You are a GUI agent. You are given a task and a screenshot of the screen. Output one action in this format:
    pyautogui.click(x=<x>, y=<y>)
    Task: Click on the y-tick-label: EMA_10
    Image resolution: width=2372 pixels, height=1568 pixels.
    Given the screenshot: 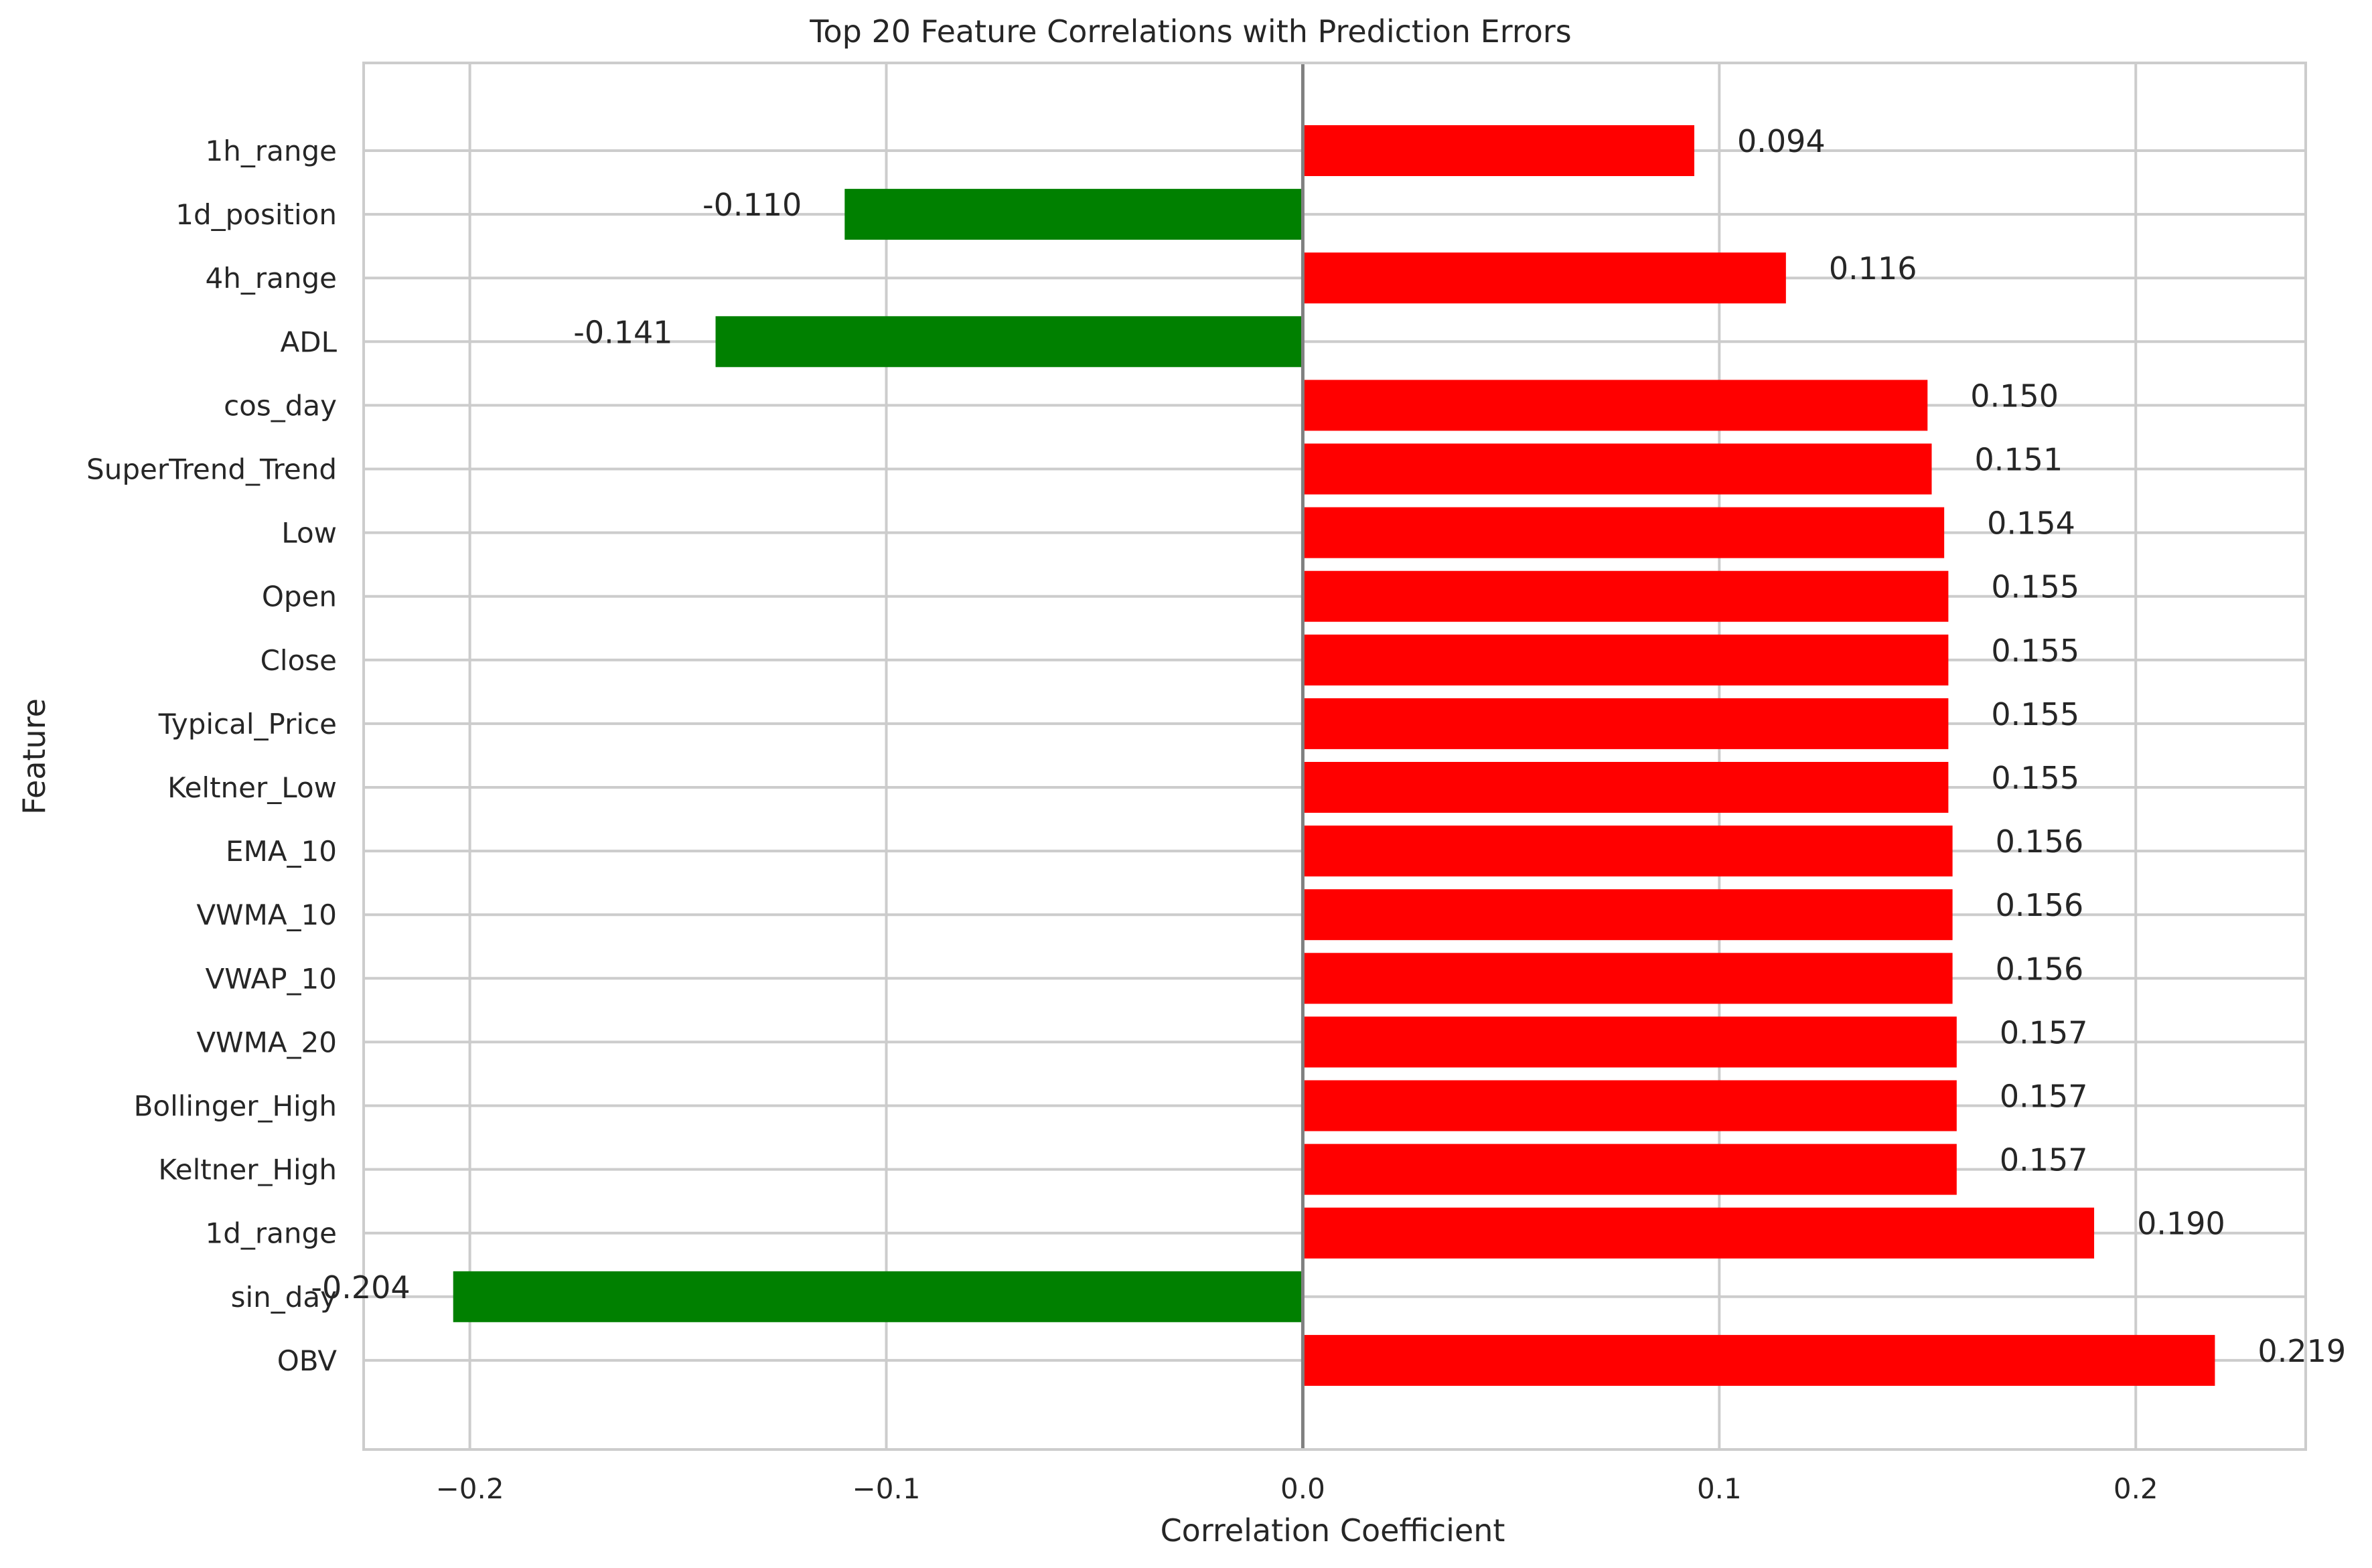 What is the action you would take?
    pyautogui.click(x=281, y=851)
    